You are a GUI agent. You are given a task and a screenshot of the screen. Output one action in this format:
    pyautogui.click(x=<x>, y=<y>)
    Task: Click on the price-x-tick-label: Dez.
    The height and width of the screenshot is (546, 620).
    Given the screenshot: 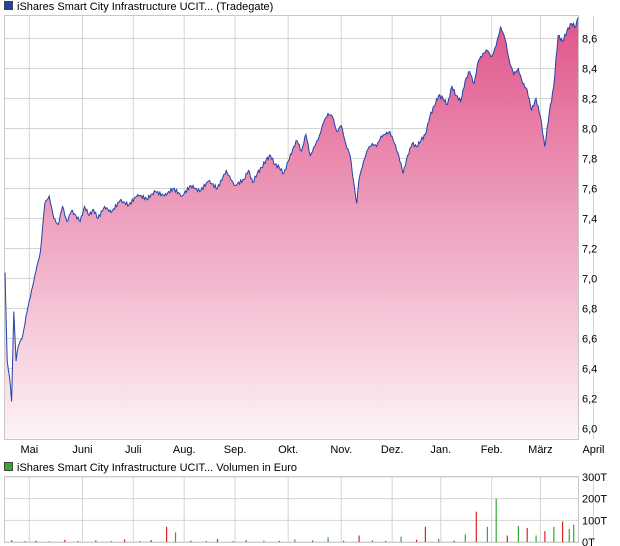 What is the action you would take?
    pyautogui.click(x=392, y=450)
    